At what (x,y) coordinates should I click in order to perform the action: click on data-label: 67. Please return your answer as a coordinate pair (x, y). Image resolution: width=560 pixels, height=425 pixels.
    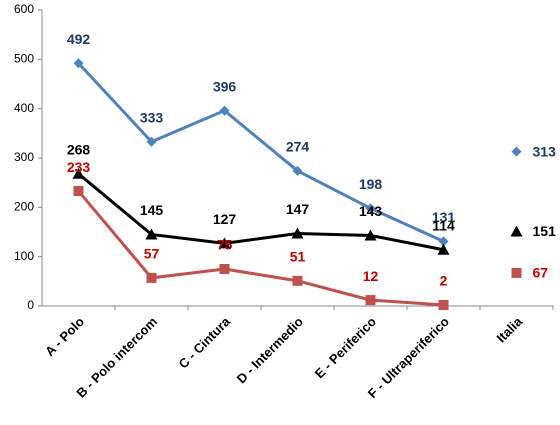
    Looking at the image, I should click on (541, 273).